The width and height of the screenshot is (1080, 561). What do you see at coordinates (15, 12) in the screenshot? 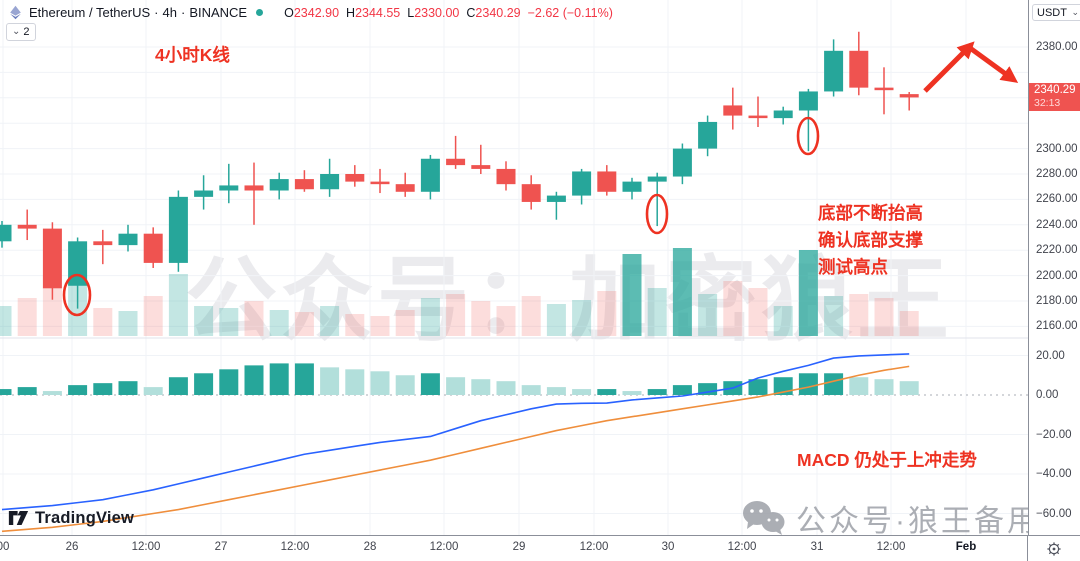
I see `ethereum-icon` at bounding box center [15, 12].